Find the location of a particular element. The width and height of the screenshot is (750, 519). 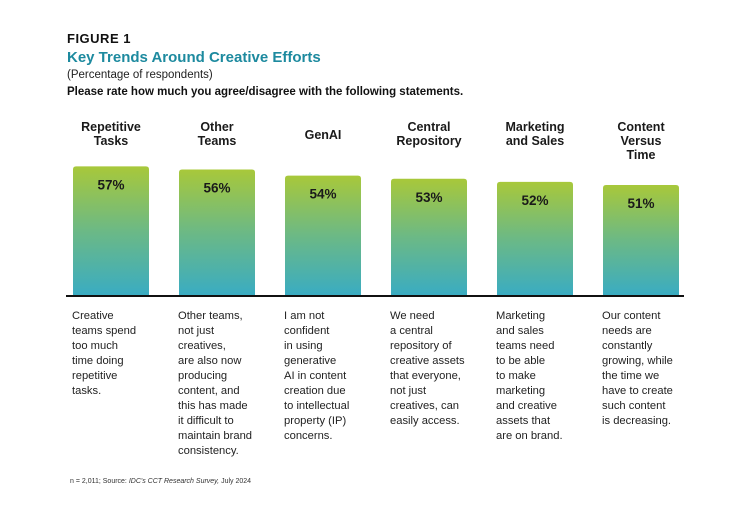

value-label: 54% is located at coordinates (322, 194).